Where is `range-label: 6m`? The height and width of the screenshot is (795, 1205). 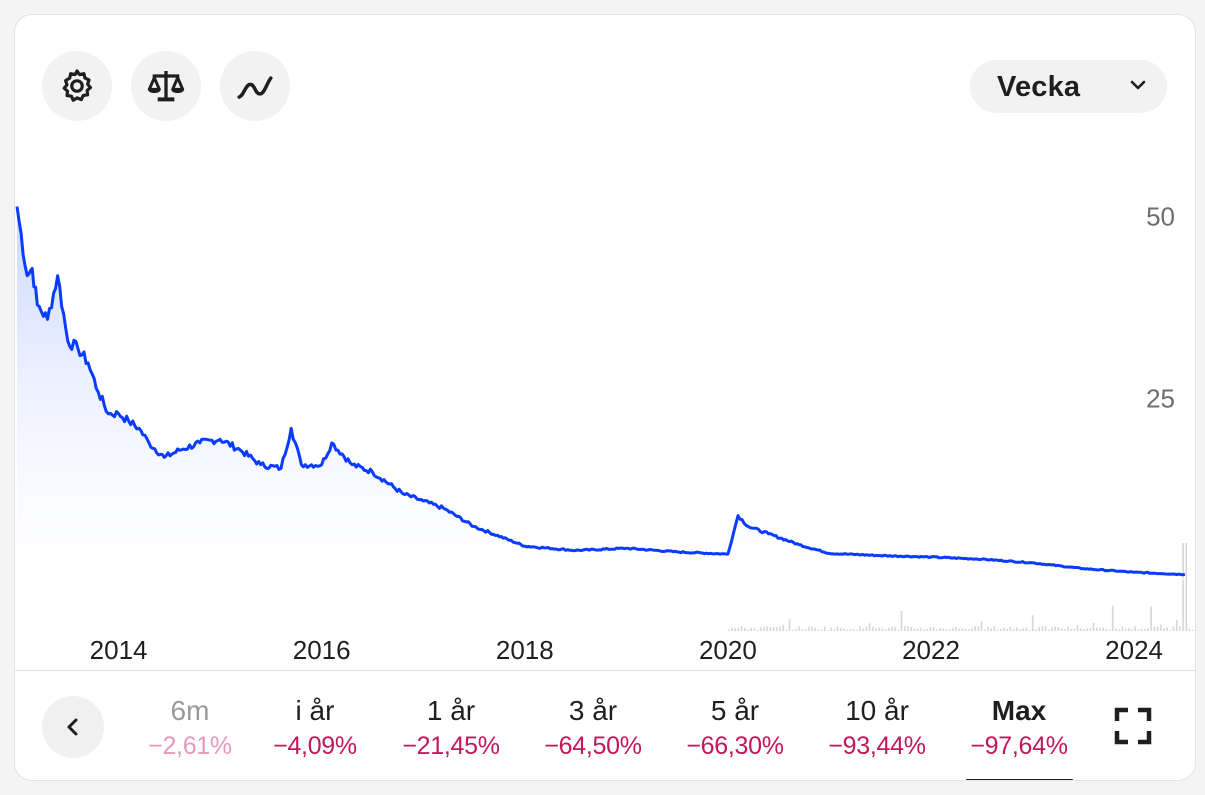
range-label: 6m is located at coordinates (190, 710).